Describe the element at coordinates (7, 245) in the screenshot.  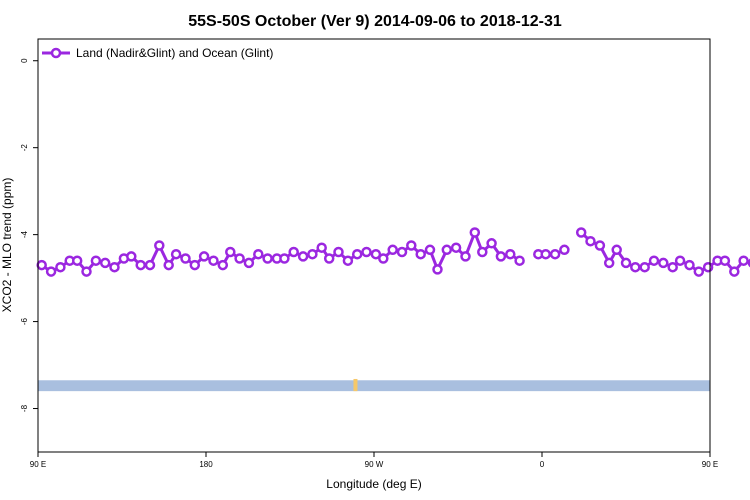
I see `y-axis-label: XCO2 - MLO trend (ppm)` at that location.